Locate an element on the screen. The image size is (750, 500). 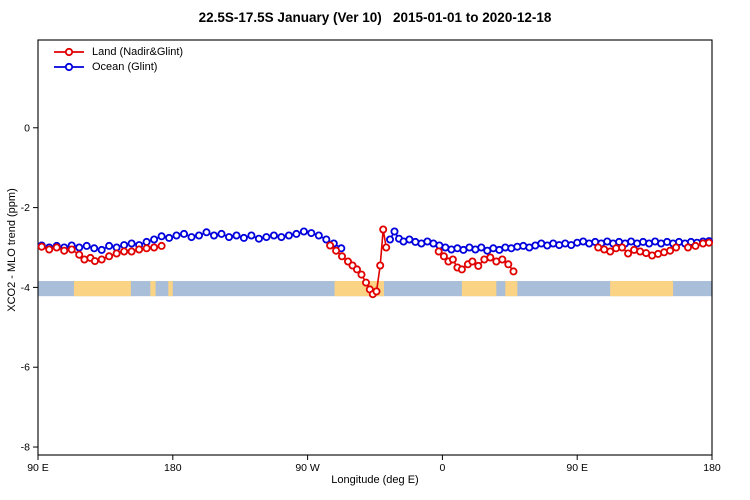
land-series-marker-icon is located at coordinates (69, 51).